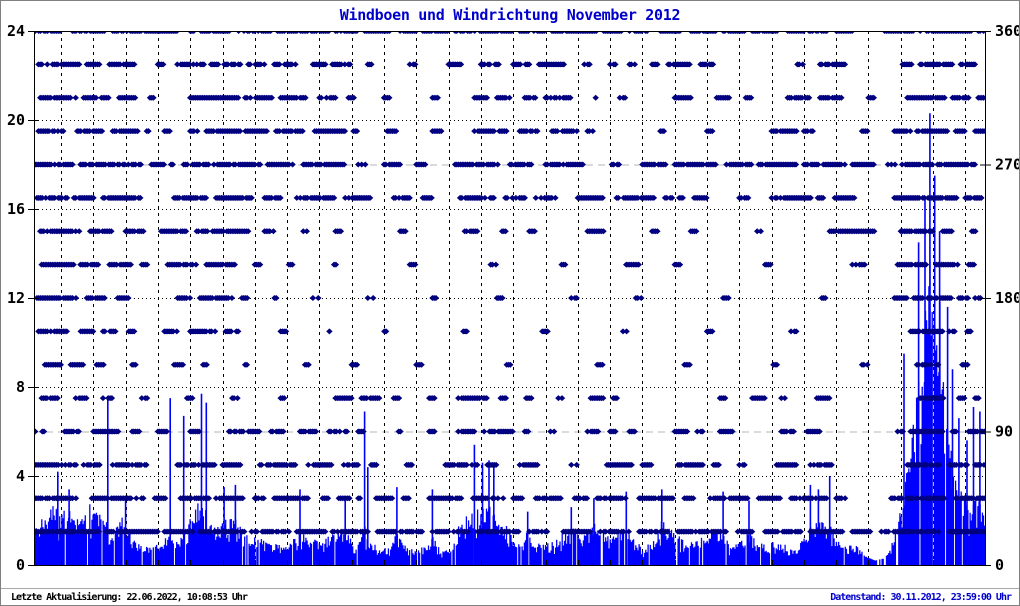 The width and height of the screenshot is (1020, 606). I want to click on svg-text: 180, so click(1007, 298).